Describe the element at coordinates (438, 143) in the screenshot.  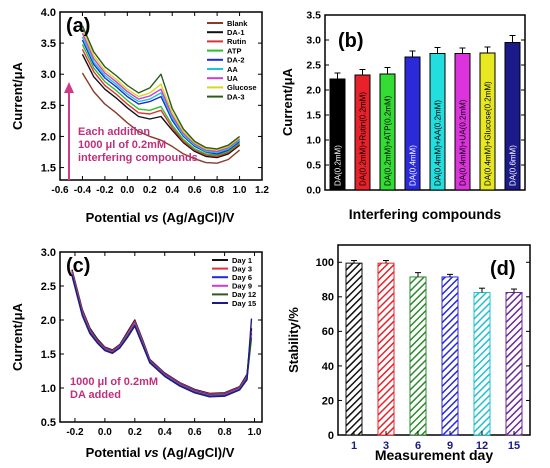
I see `bar-label: DA(0.4mM)+AA(0.2mM)` at that location.